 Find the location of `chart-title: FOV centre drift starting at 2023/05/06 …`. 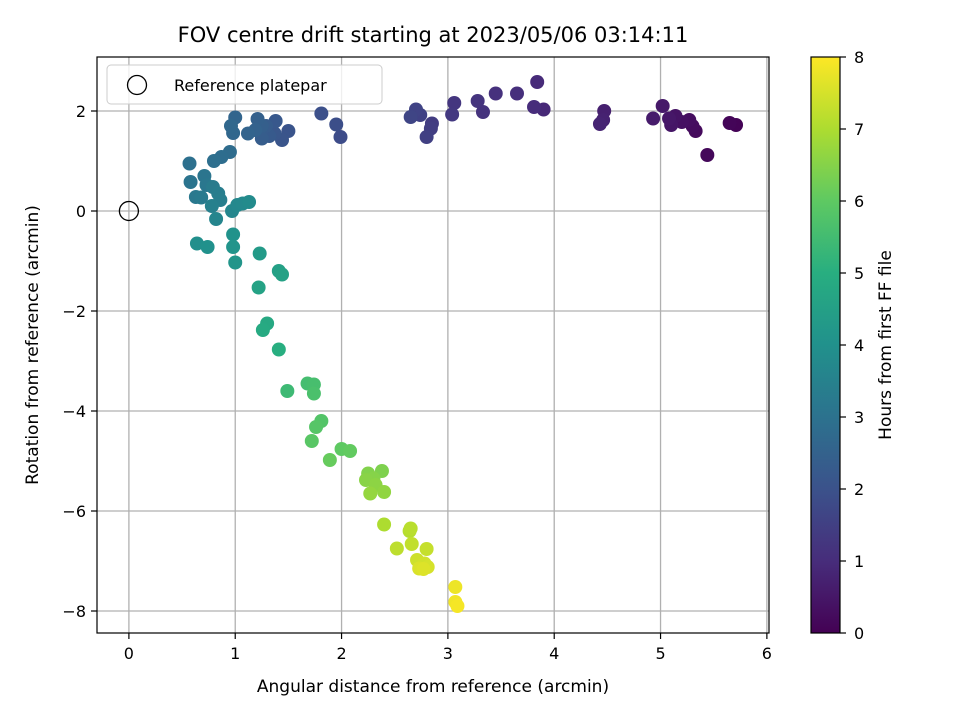

chart-title: FOV centre drift starting at 2023/05/06 … is located at coordinates (433, 35).